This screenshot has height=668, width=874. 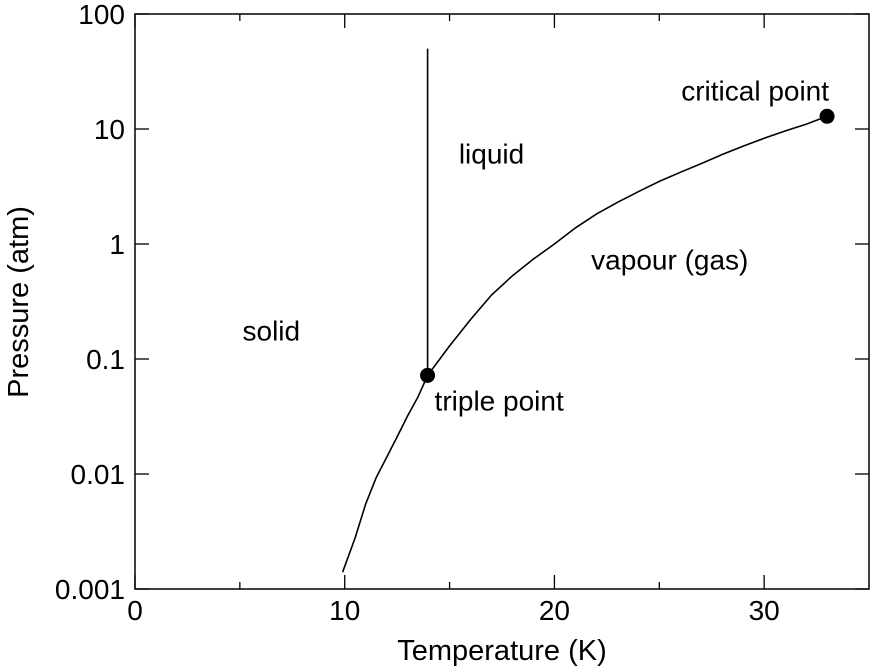 I want to click on x-tick-label: 10, so click(x=344, y=610).